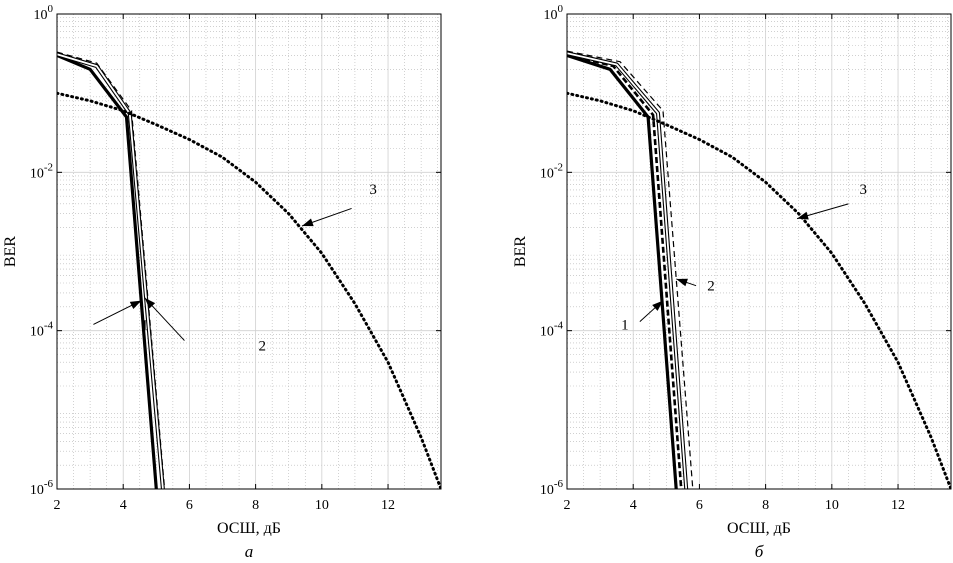 The height and width of the screenshot is (563, 953). I want to click on panel-subcaption: а, so click(249, 551).